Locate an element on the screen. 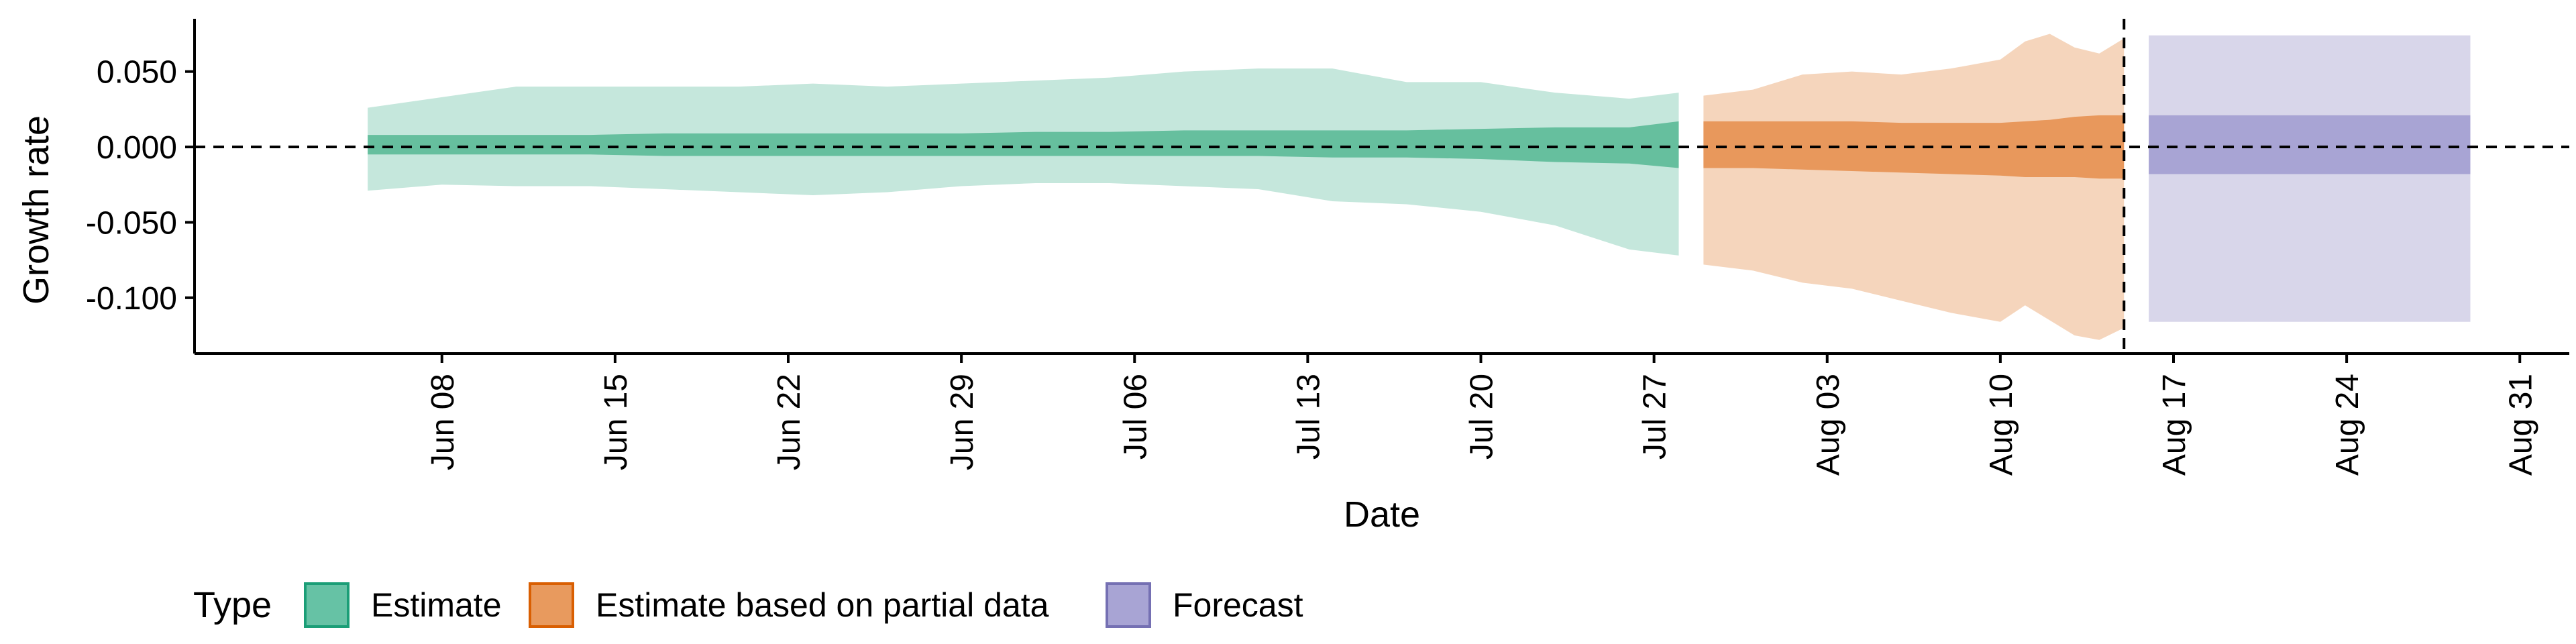 The height and width of the screenshot is (644, 2576). x-tick-label: Jul 20 is located at coordinates (1482, 417).